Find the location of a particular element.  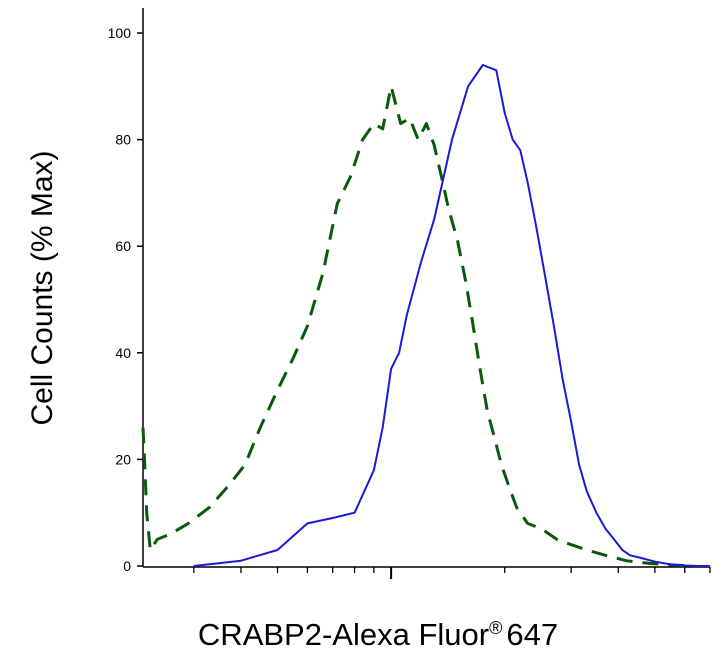

x-axis-title-suffix: 647 is located at coordinates (532, 634).